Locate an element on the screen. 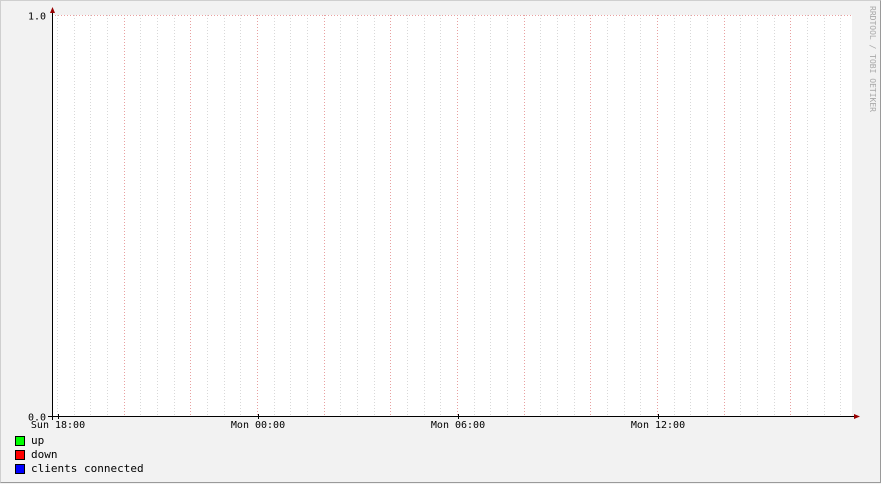 This screenshot has width=881, height=484. legend-item: clients connected is located at coordinates (79, 469).